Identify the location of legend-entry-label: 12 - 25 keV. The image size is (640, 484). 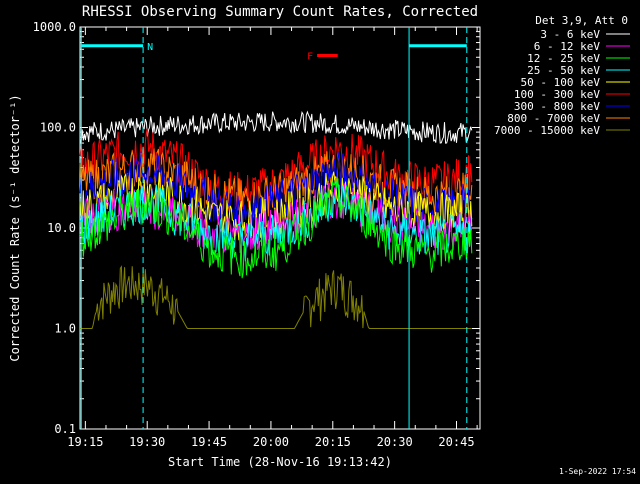
(563, 58).